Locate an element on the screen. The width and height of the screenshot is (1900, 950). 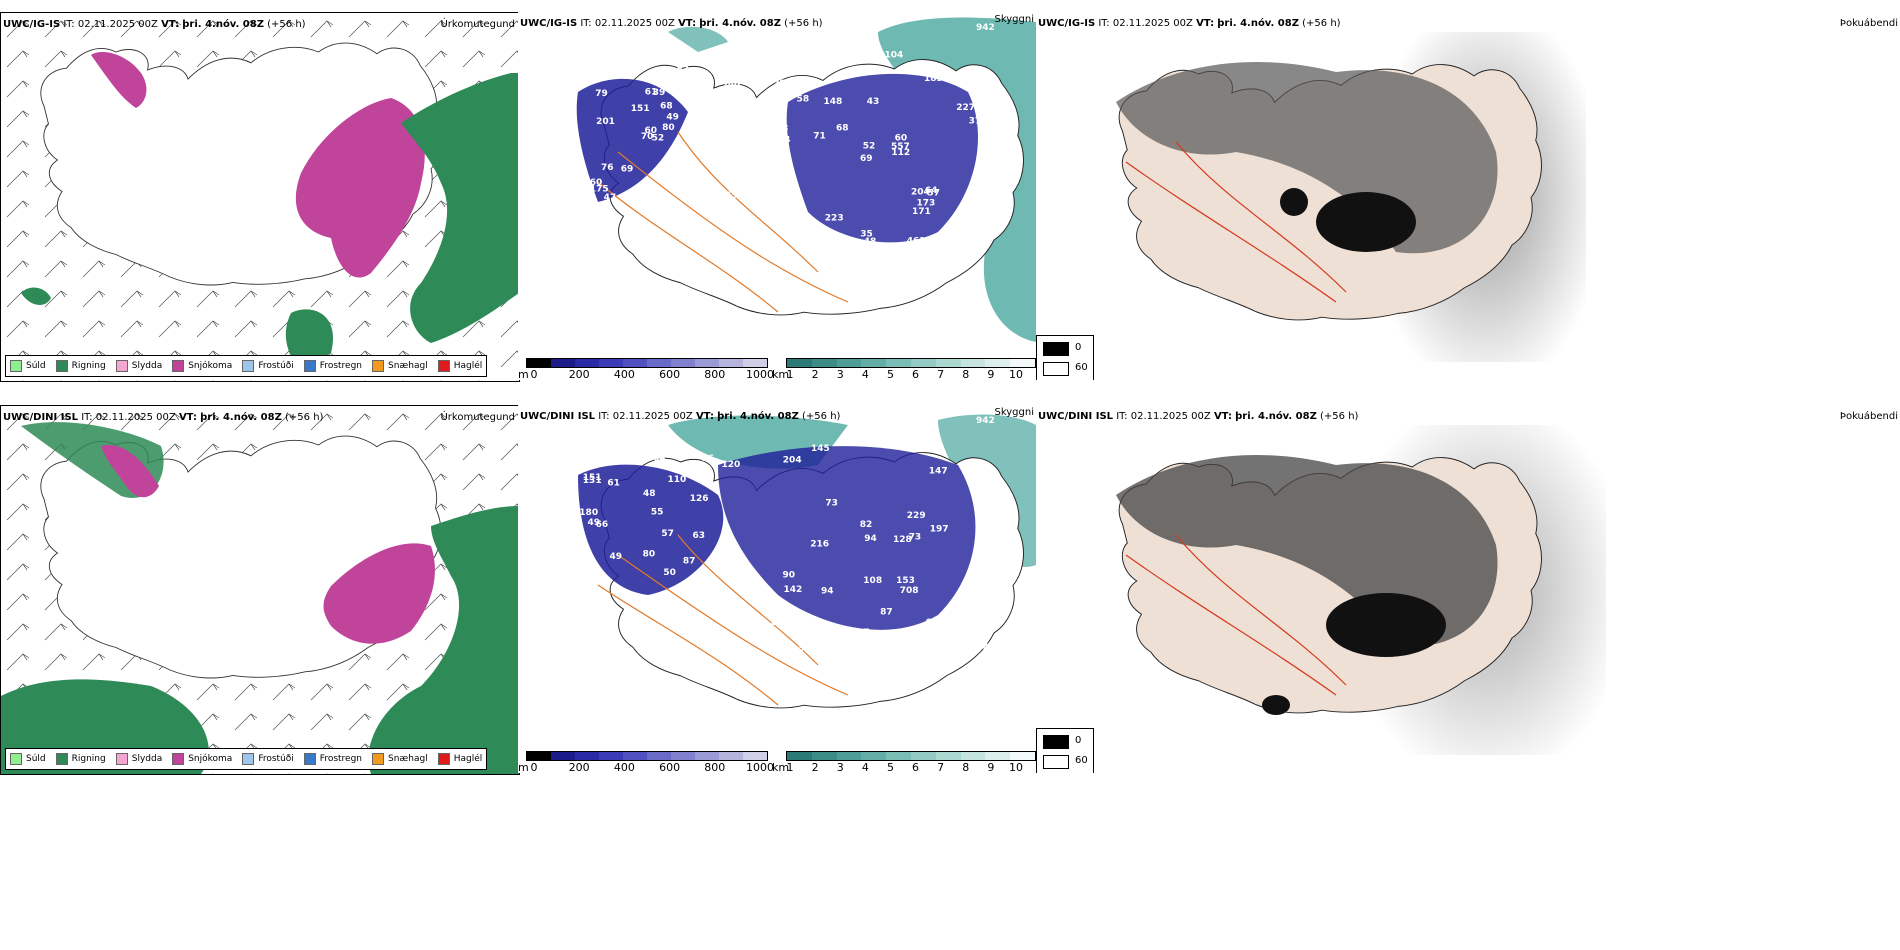
colorbar-tick-label: 800 is located at coordinates (715, 374).